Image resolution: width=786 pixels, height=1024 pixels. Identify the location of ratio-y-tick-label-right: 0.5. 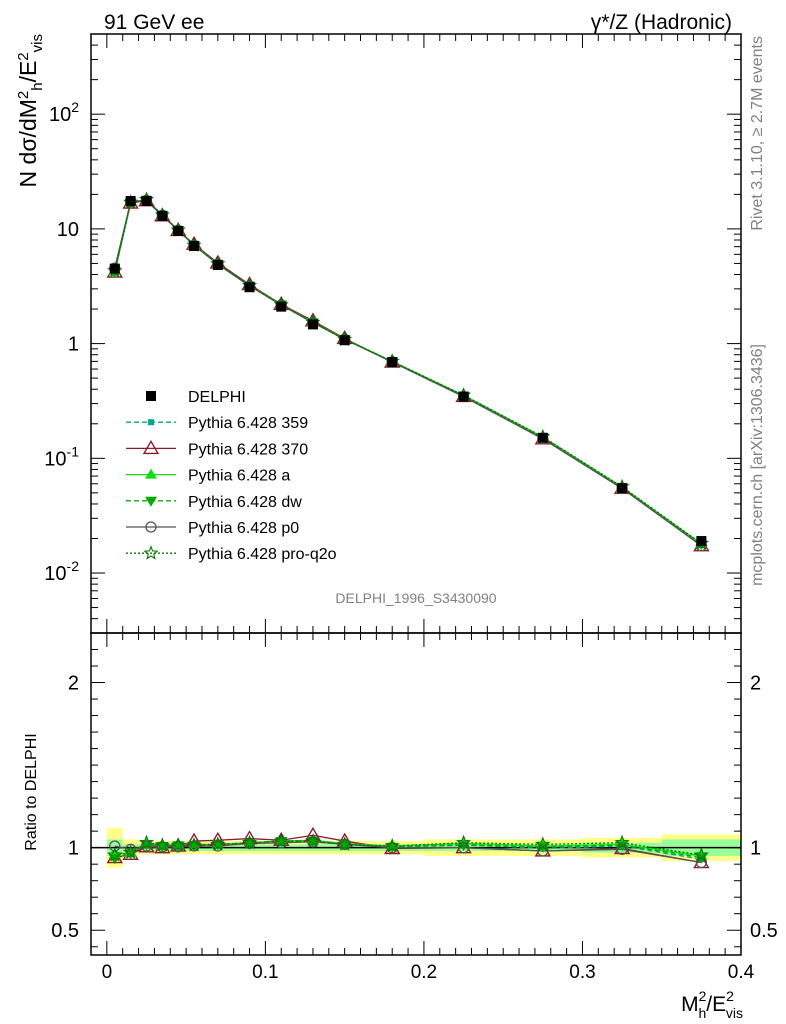
(764, 931).